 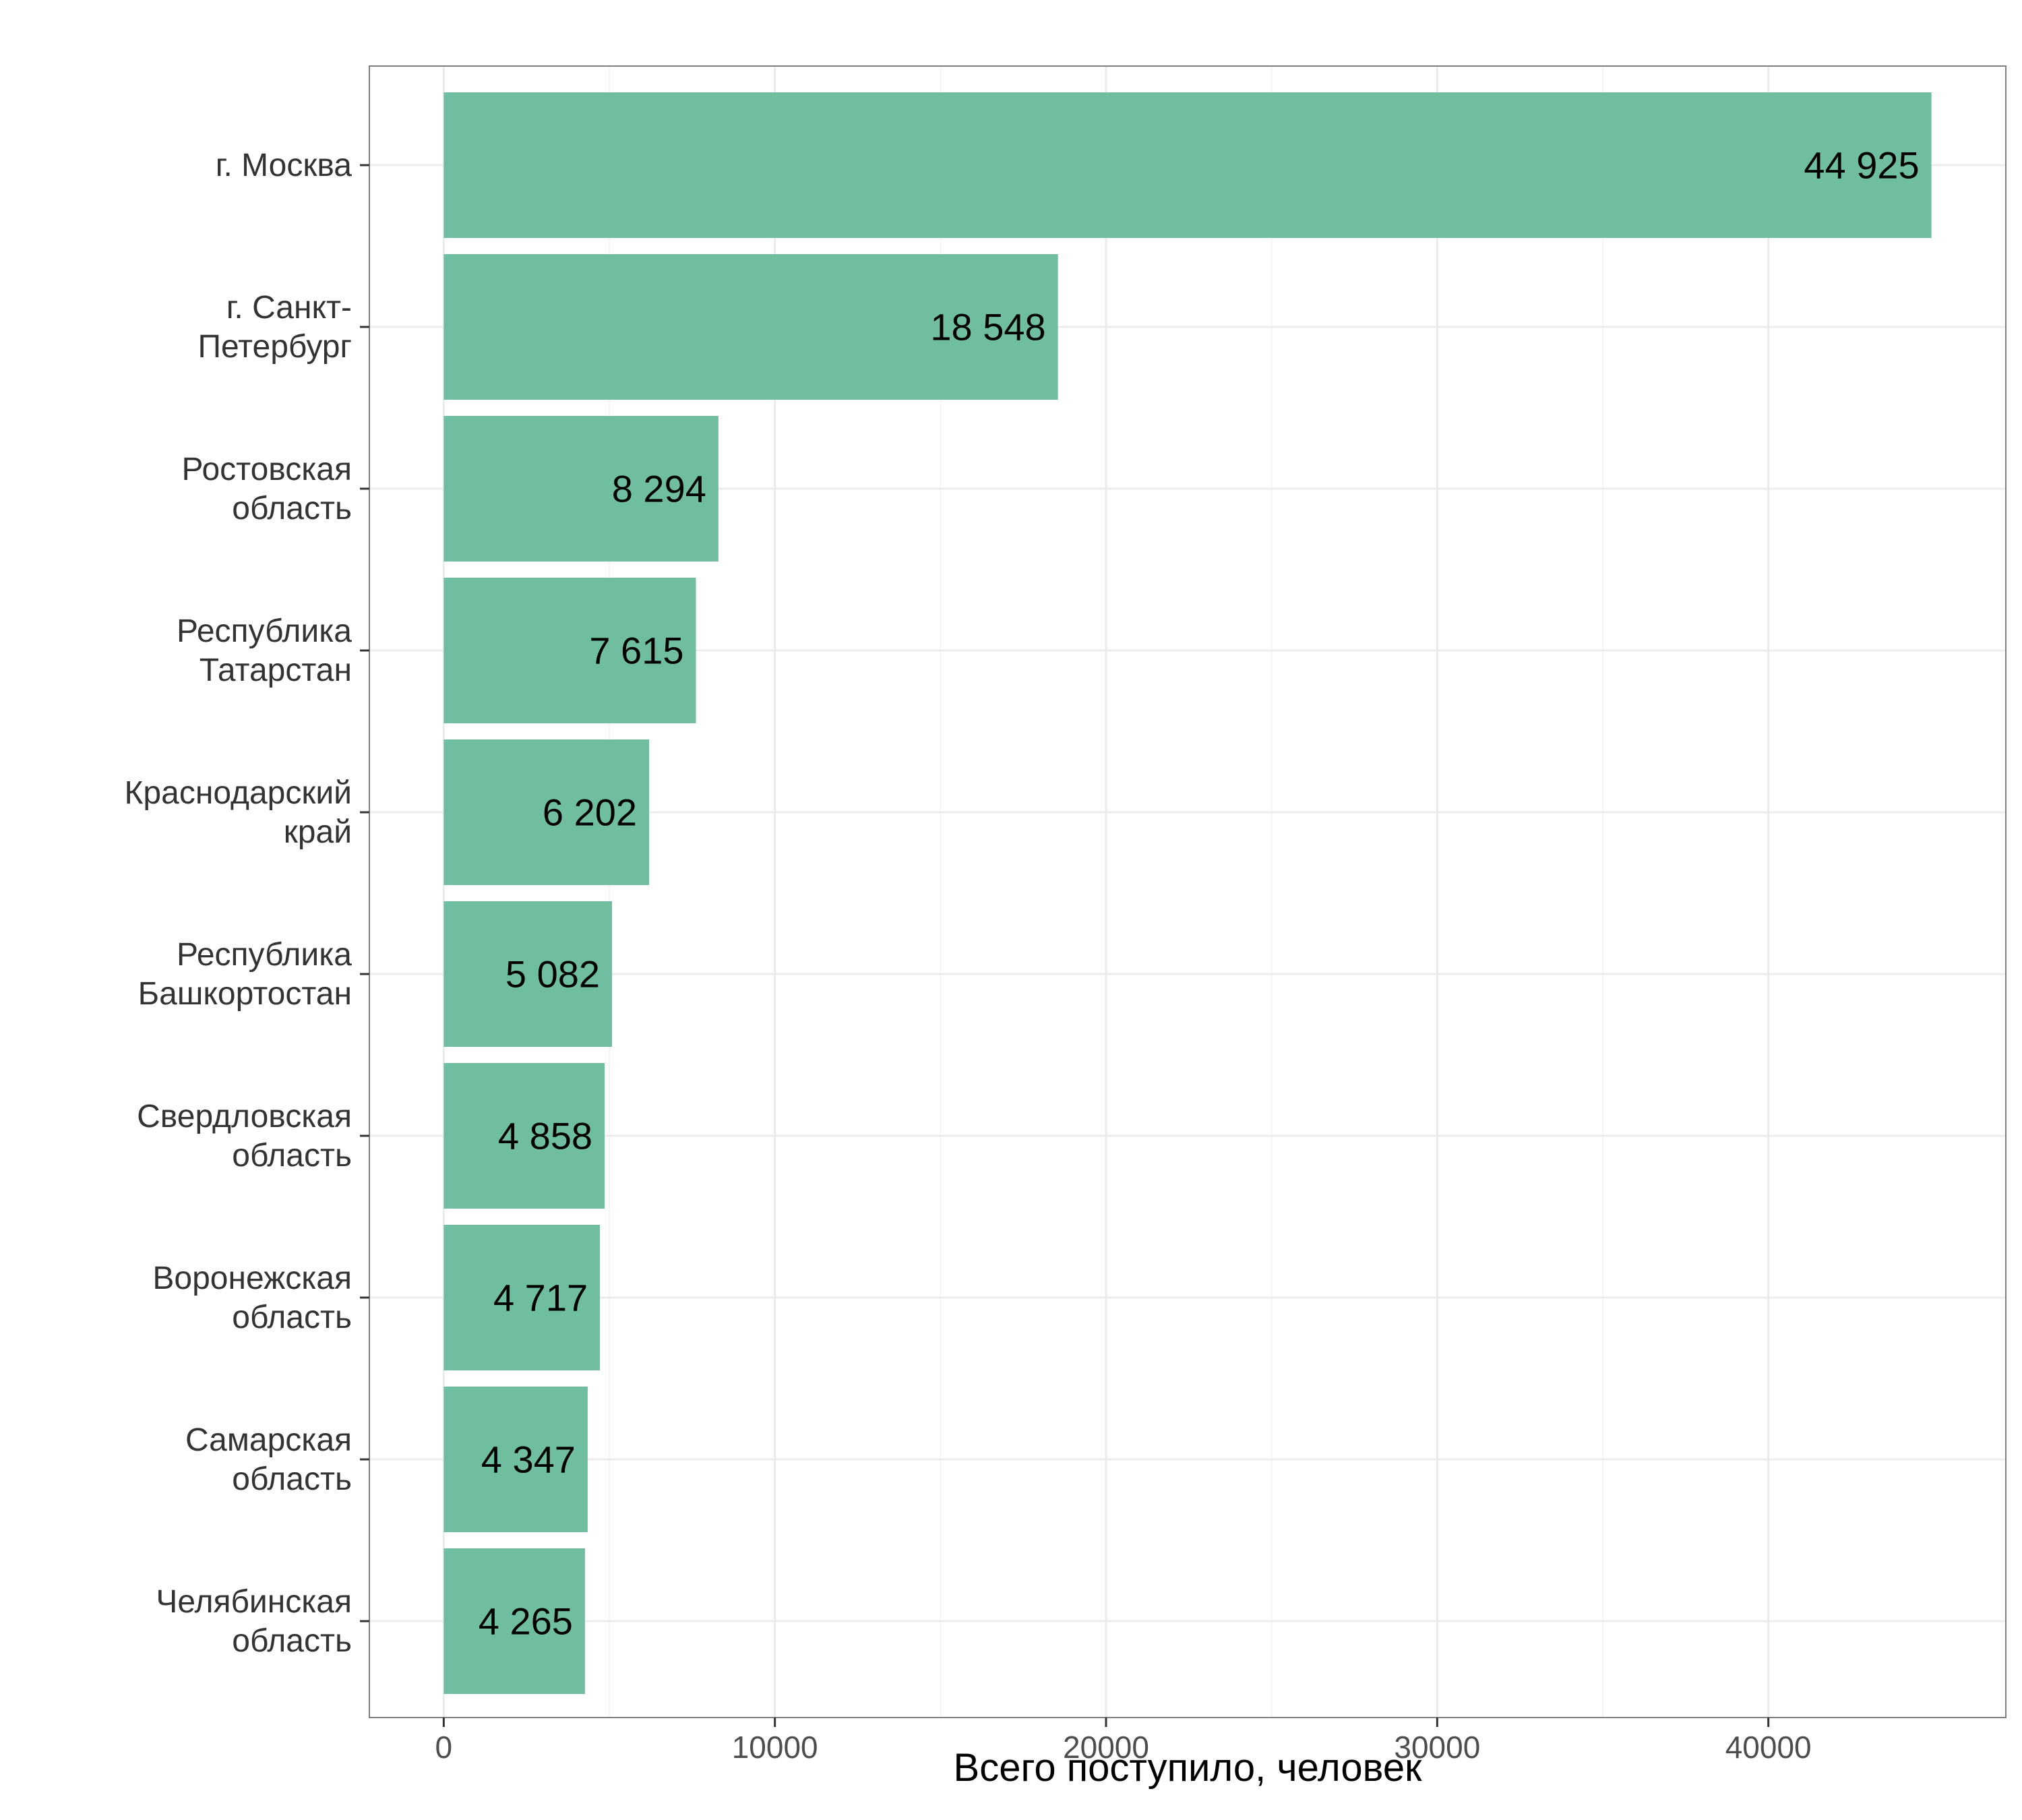 What do you see at coordinates (274, 347) in the screenshot?
I see `y-axis-category-label-line: Петербург` at bounding box center [274, 347].